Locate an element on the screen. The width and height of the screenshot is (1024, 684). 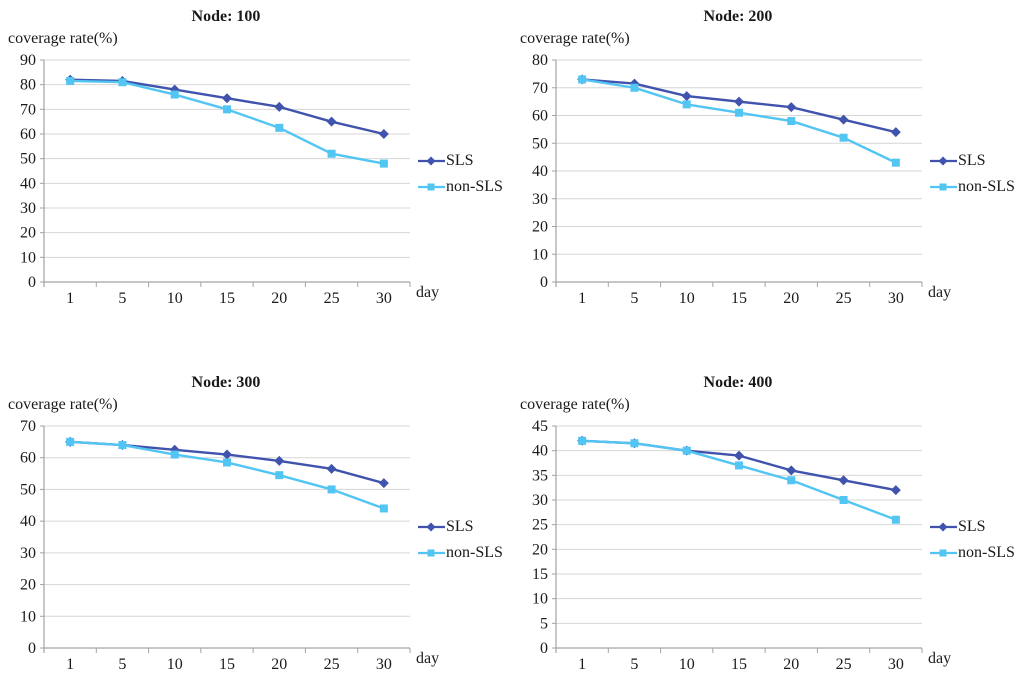
chart-title: Node: 400 is located at coordinates (738, 382).